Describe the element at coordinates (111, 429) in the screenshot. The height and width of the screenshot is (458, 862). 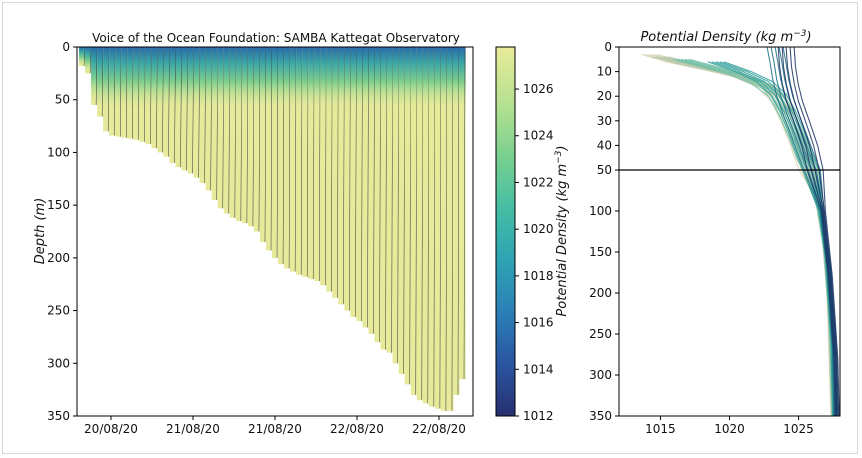
I see `x-tick-label: 20/08/20` at that location.